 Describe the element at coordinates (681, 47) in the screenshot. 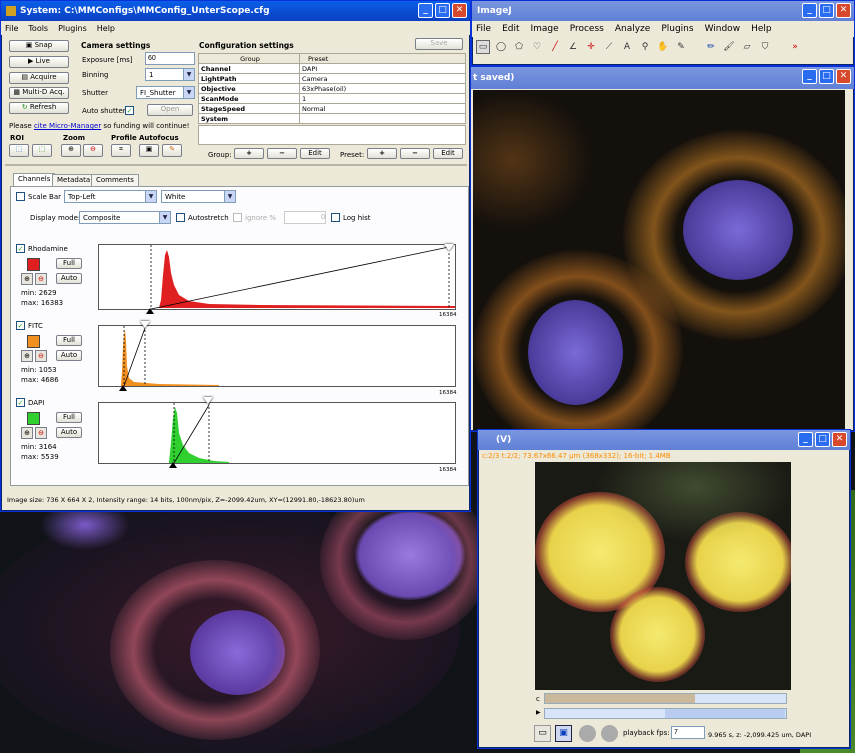

I see `dropper-icon: ✎` at that location.